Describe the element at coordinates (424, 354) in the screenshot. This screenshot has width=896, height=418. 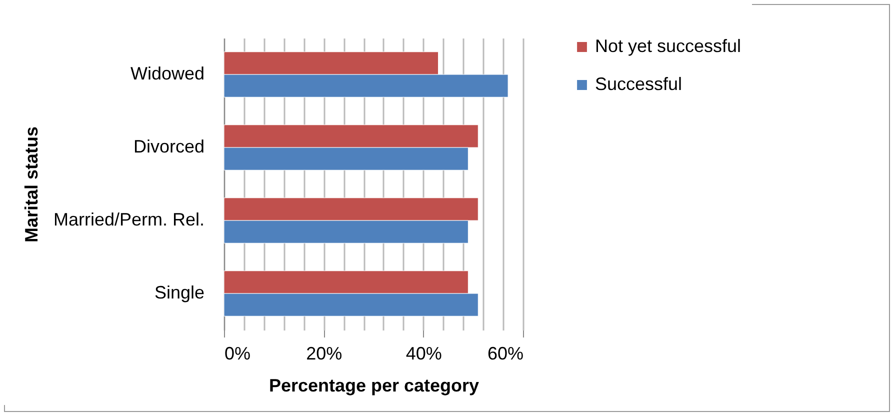
I see `x-tick-label: 40%` at that location.